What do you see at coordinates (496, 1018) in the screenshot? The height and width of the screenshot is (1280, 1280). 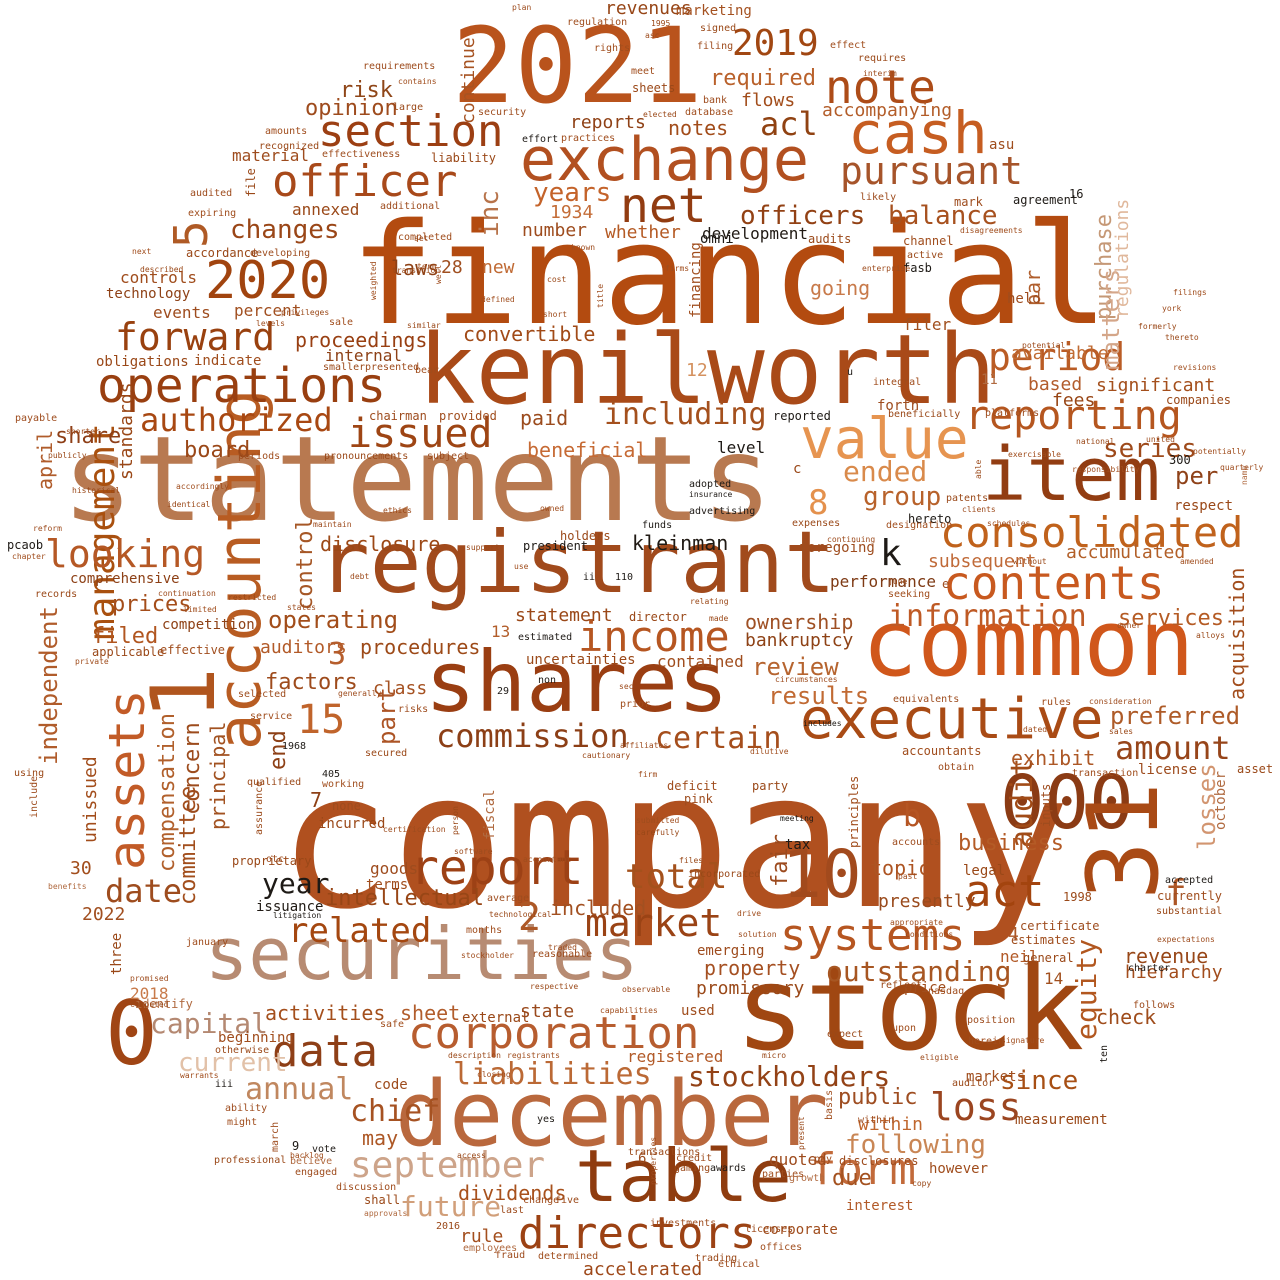 I see `word-external: external` at bounding box center [496, 1018].